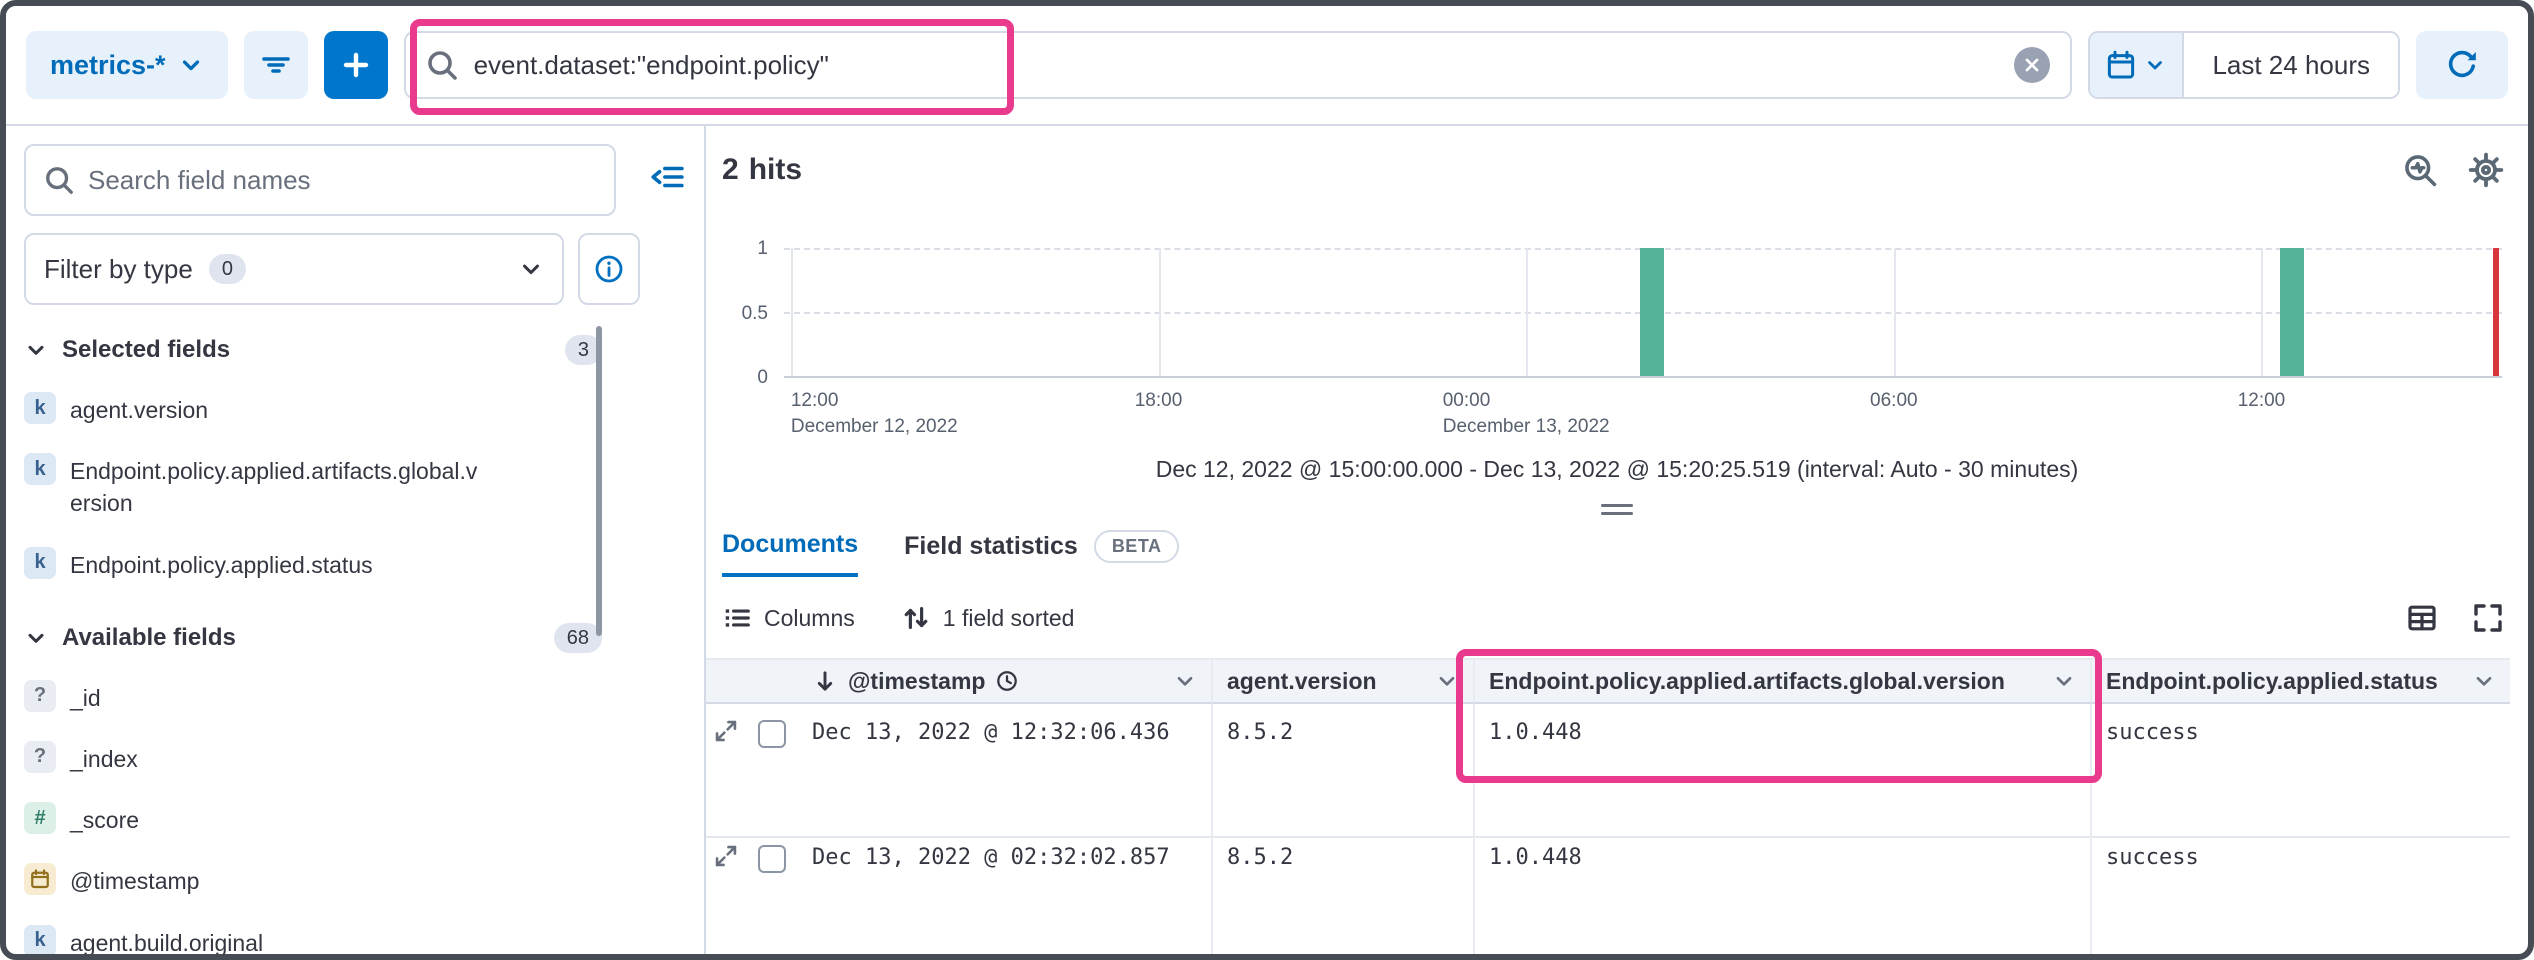 The height and width of the screenshot is (960, 2534). What do you see at coordinates (313, 819) in the screenshot?
I see `field-item: # _score` at bounding box center [313, 819].